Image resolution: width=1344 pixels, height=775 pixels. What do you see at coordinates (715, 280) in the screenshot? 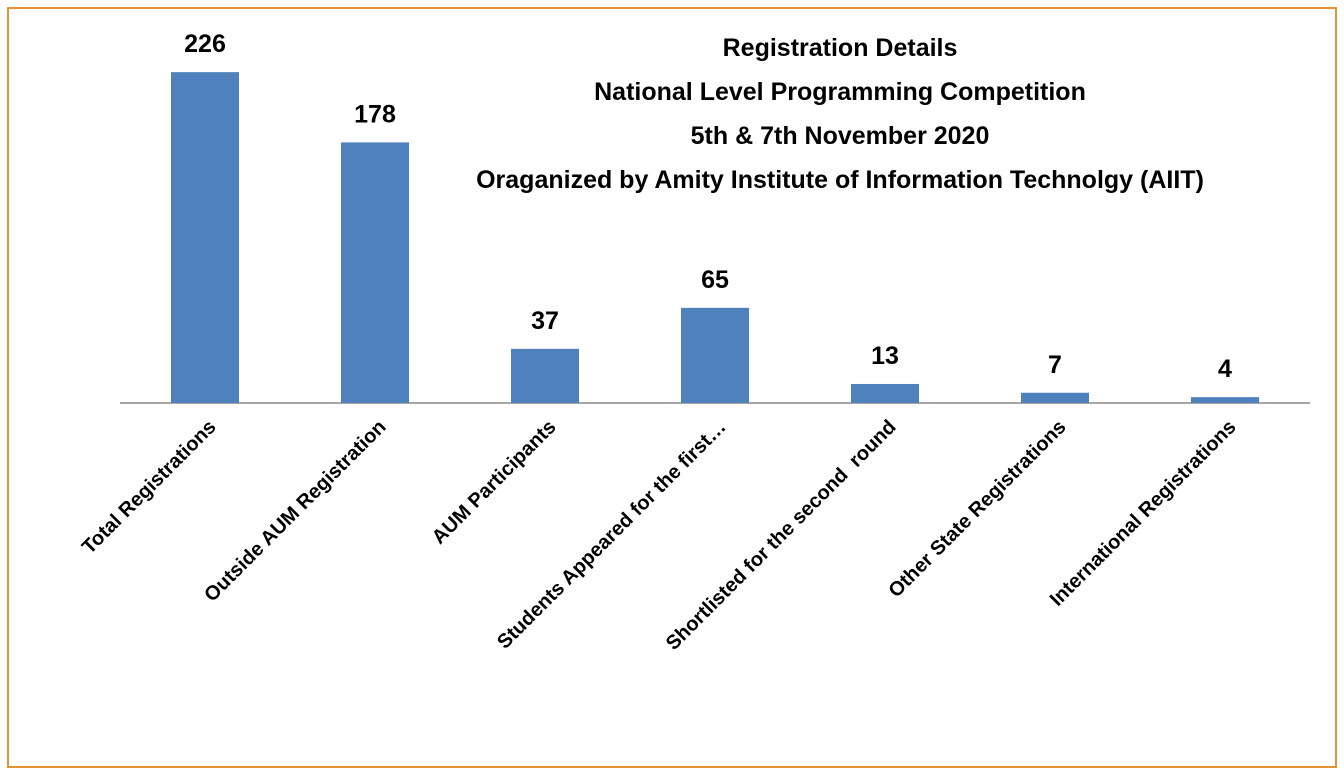
I see `data-label: 65` at bounding box center [715, 280].